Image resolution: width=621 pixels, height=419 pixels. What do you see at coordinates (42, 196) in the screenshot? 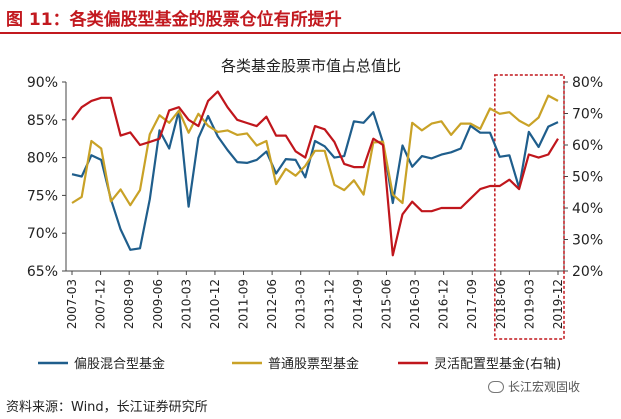
I see `y-tick-label-left: 75%` at bounding box center [42, 196].